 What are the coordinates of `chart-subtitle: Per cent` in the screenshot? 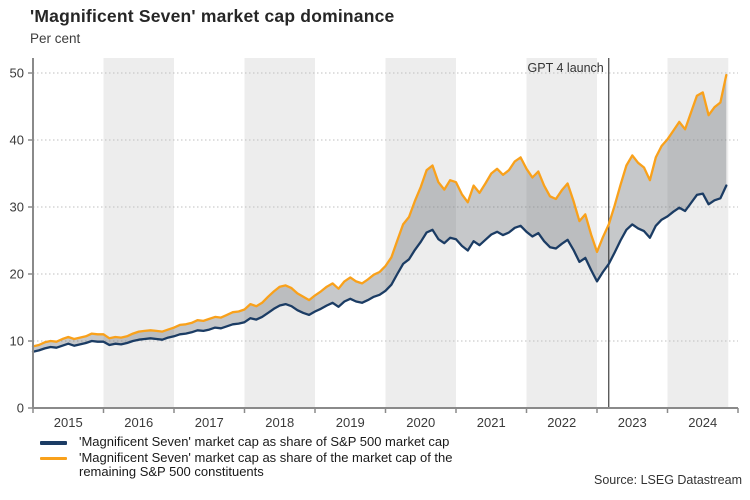 It's located at (55, 38).